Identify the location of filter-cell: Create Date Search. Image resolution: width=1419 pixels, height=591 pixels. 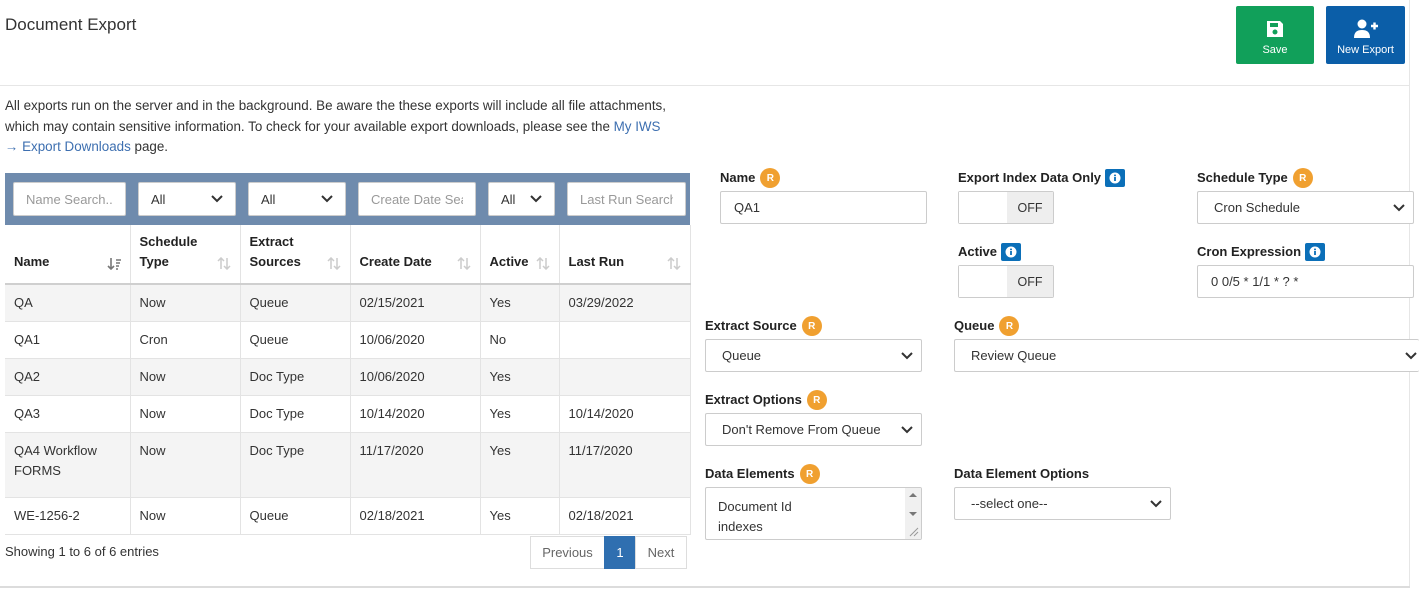
(415, 199).